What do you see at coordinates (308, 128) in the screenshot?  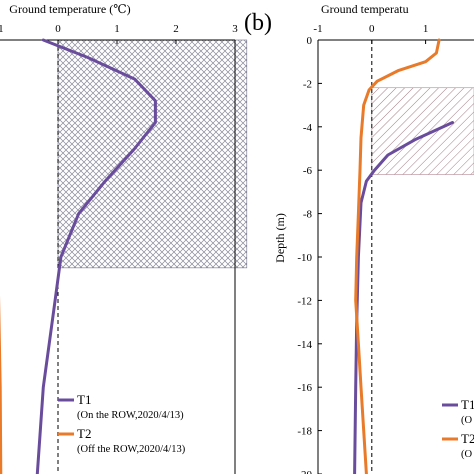 I see `panel-b-y-tick-label: -4` at bounding box center [308, 128].